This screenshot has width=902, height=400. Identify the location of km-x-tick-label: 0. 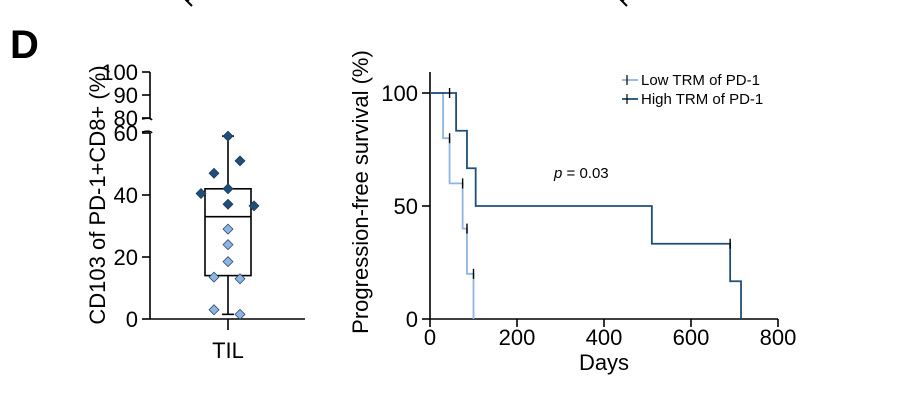
(430, 337).